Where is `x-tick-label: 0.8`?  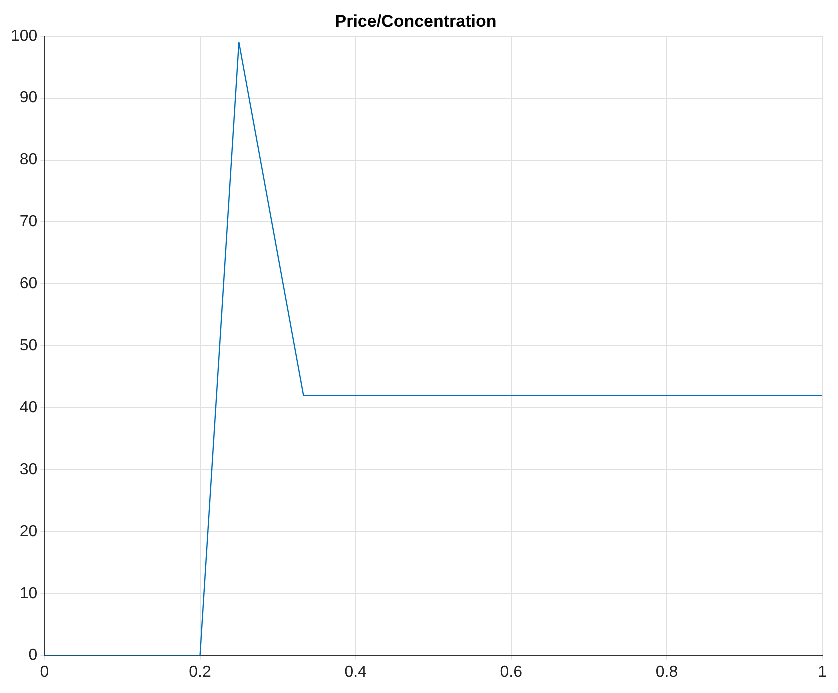 x-tick-label: 0.8 is located at coordinates (667, 672).